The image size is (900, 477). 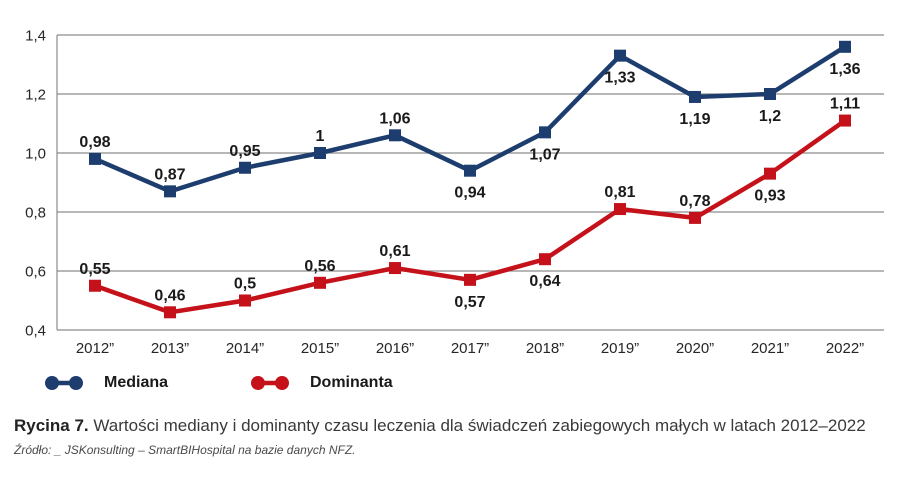 I want to click on y-axis-tick-label: 0,4, so click(x=35, y=331).